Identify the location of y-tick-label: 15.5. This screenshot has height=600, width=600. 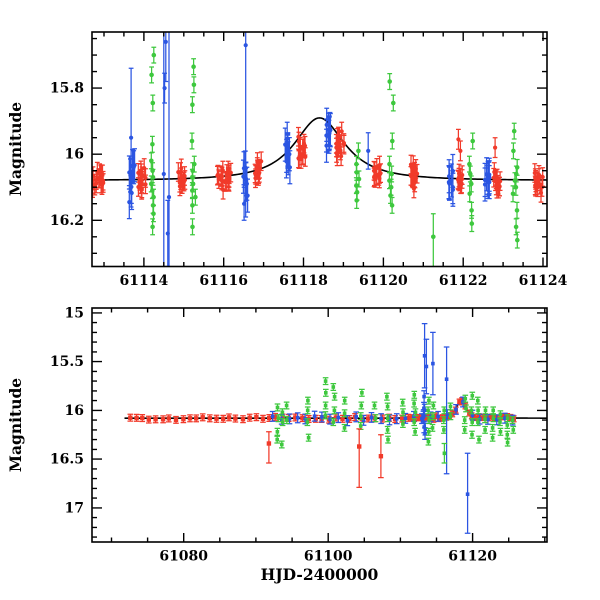
(67, 362).